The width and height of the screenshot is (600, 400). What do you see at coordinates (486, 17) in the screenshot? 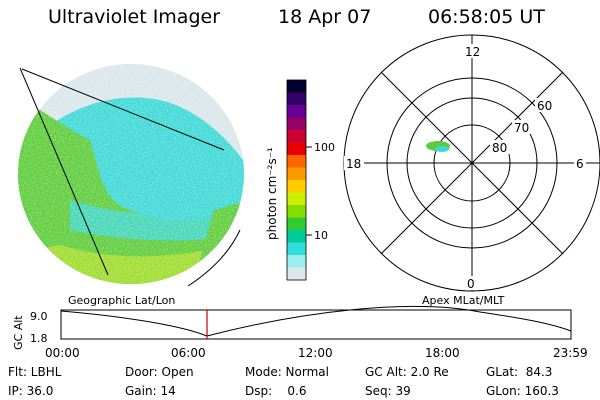
I see `time-label: 06:58:05 UT` at bounding box center [486, 17].